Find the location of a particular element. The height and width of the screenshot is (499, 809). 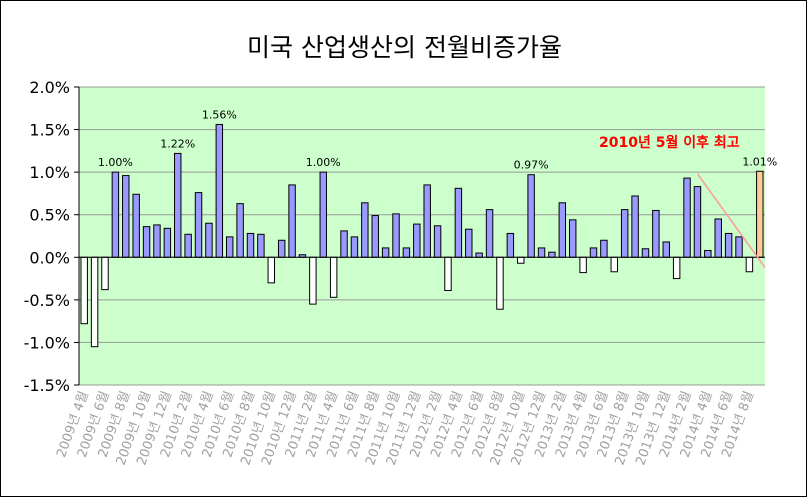

y-tick-label: -1.0% is located at coordinates (47, 342).